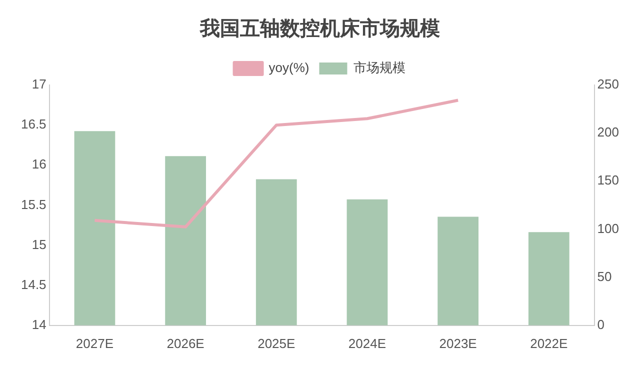  I want to click on y2-tick-label: 150, so click(608, 180).